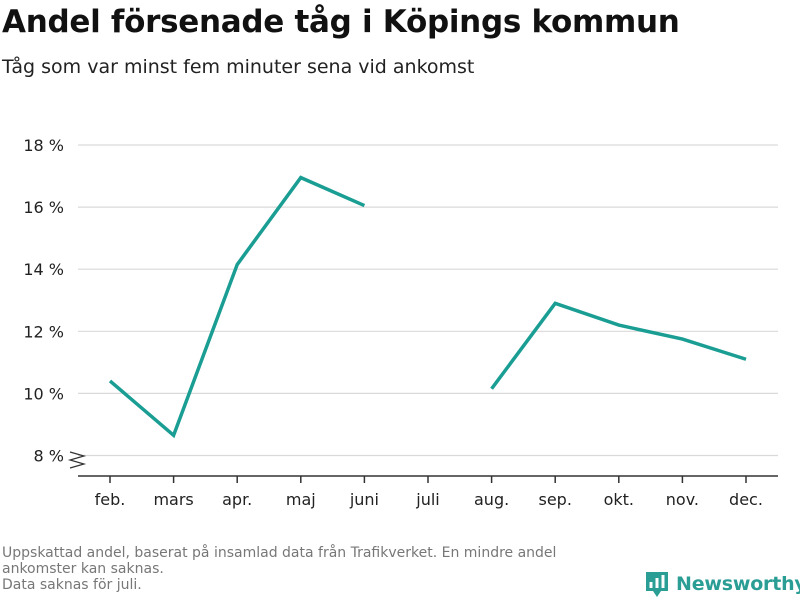 The width and height of the screenshot is (800, 600). Describe the element at coordinates (619, 499) in the screenshot. I see `x-tick-label: okt.` at that location.